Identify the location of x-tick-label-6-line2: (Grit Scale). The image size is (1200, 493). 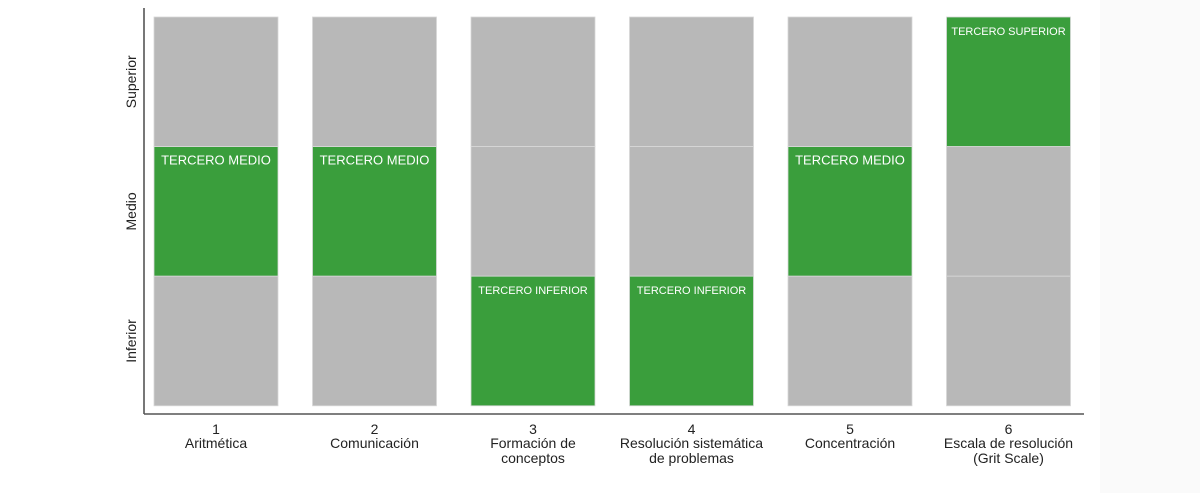
(1008, 458).